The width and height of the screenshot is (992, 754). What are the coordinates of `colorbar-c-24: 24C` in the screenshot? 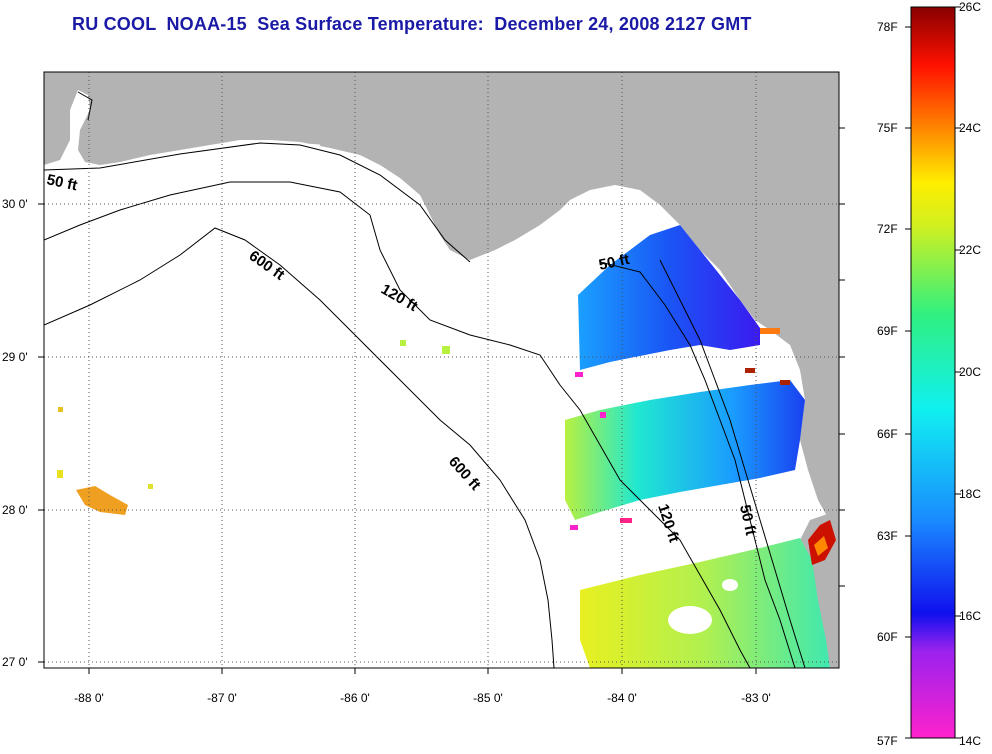 It's located at (970, 128).